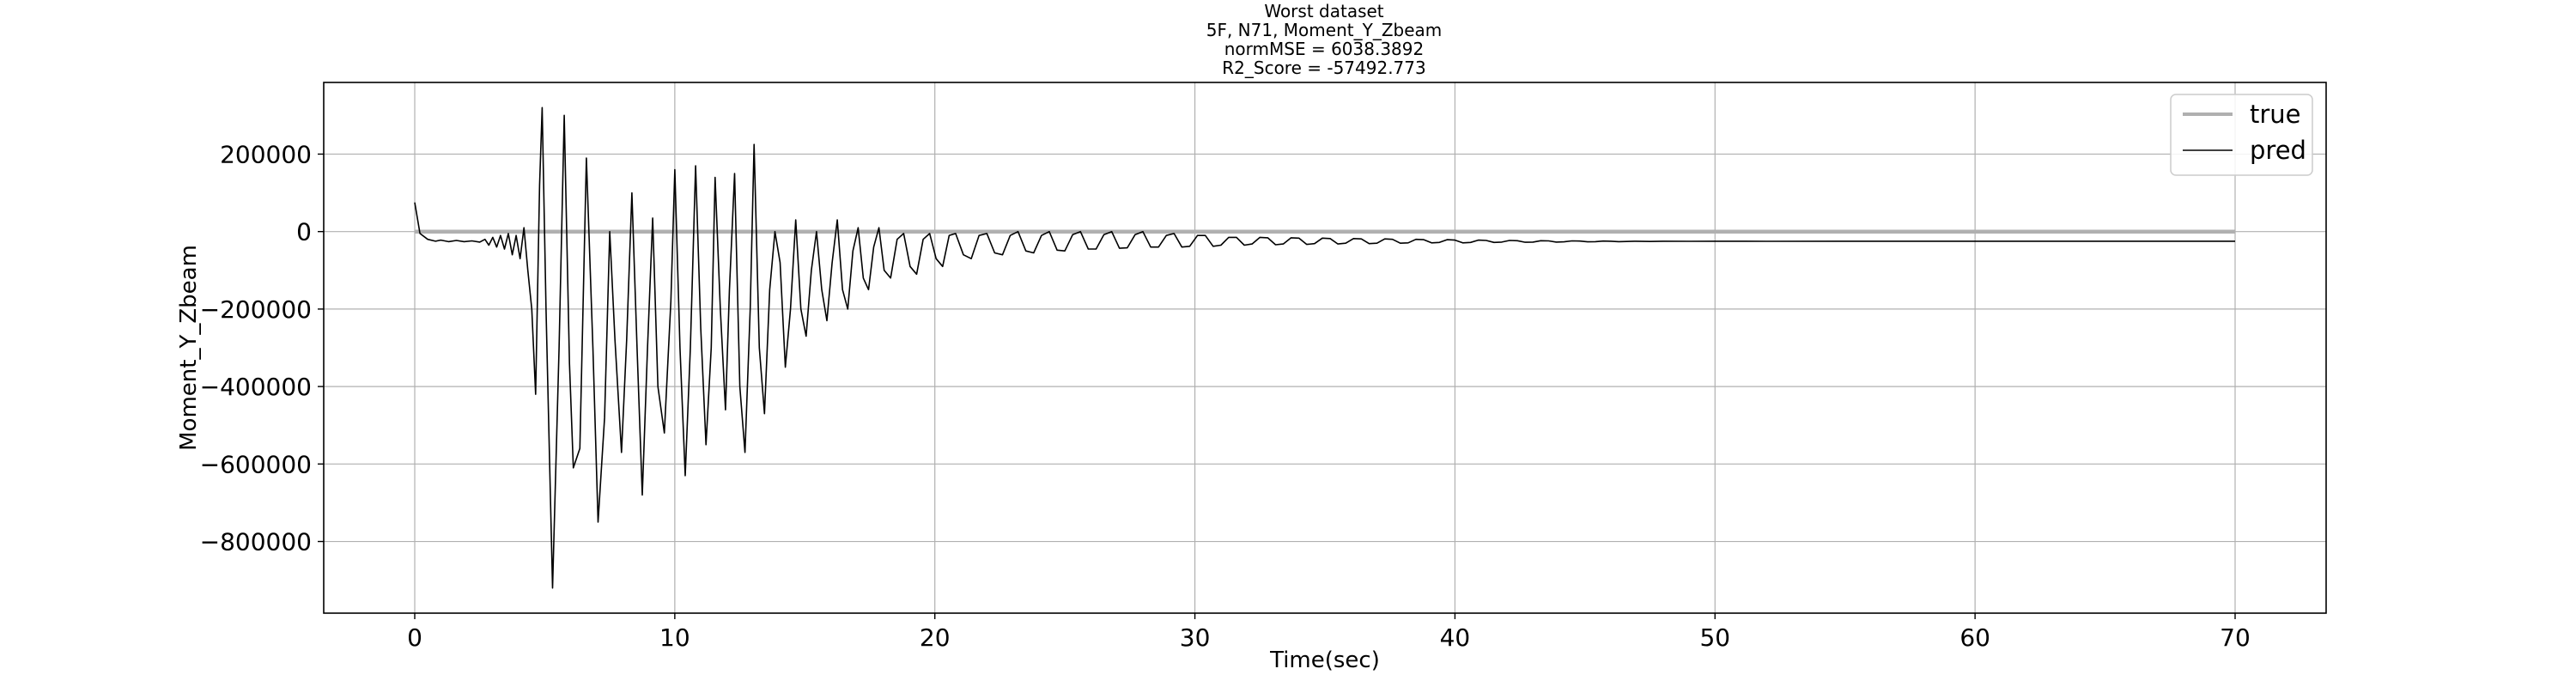 Image resolution: width=2576 pixels, height=687 pixels. Describe the element at coordinates (674, 637) in the screenshot. I see `x-tick-label: 10` at that location.